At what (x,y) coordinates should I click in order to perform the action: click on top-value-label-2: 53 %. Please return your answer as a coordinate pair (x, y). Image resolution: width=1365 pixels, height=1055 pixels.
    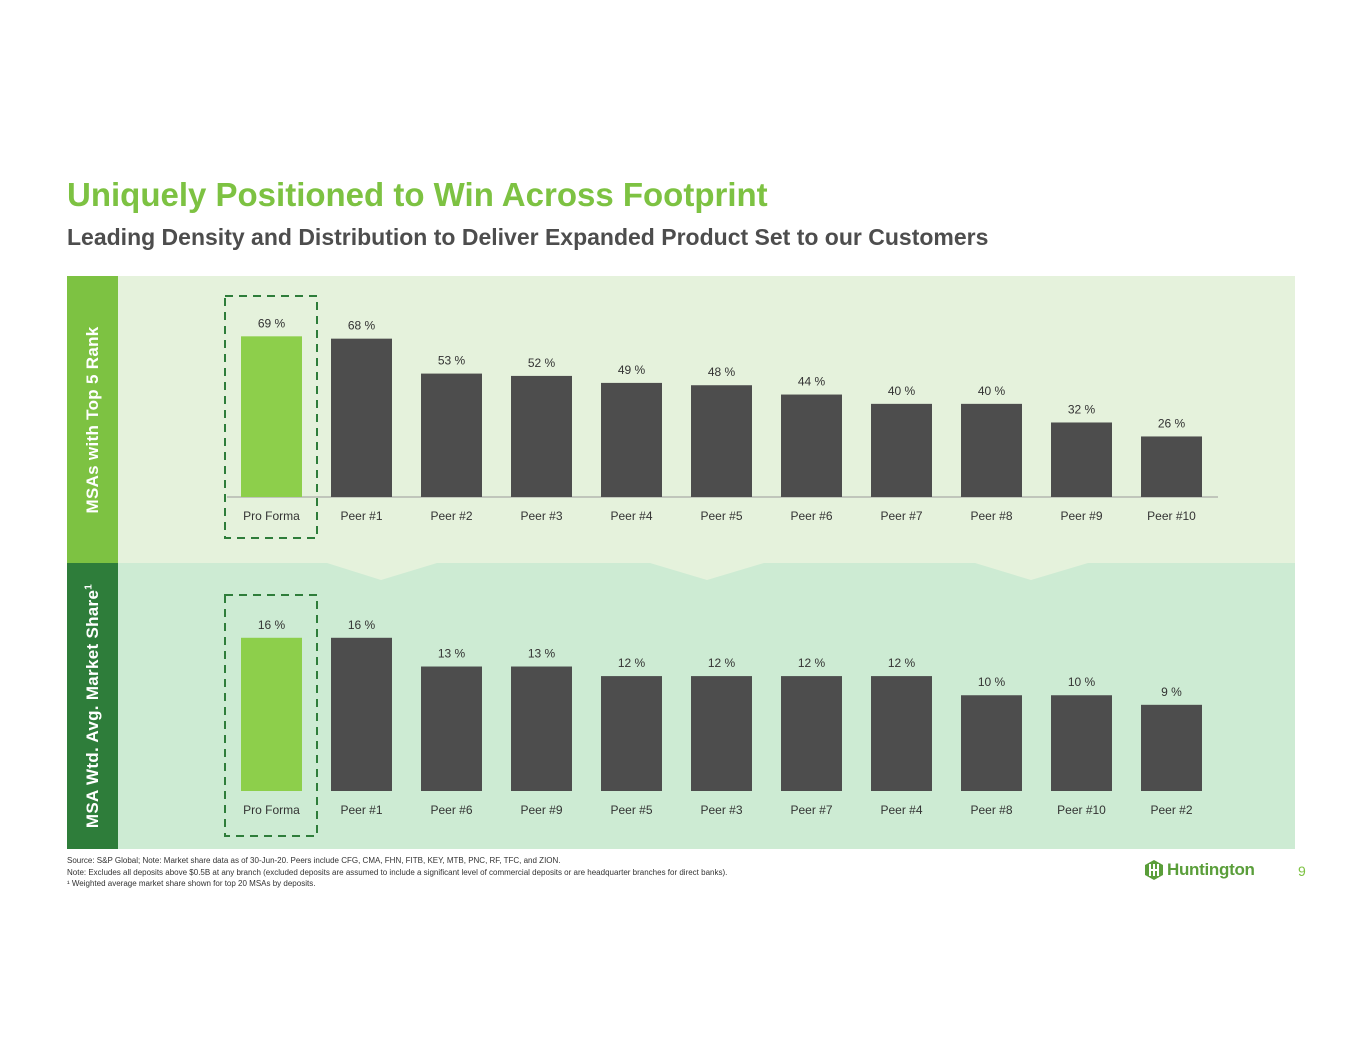
    Looking at the image, I should click on (452, 361).